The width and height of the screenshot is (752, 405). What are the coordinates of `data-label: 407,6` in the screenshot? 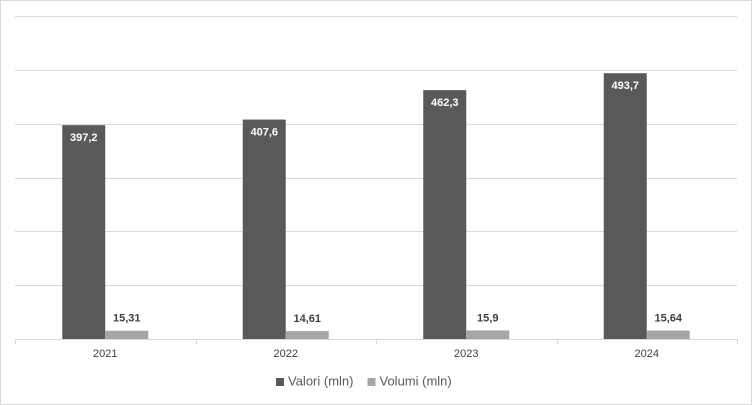 It's located at (264, 132).